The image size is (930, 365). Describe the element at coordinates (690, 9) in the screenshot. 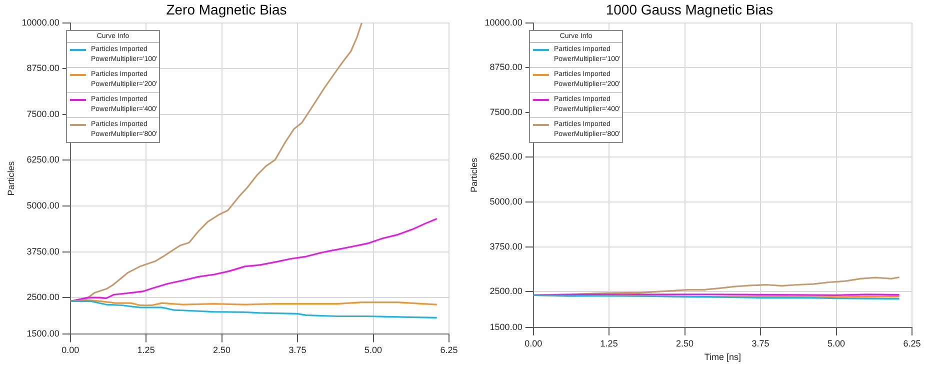

I see `chart-title: 1000 Gauss Magnetic Bias` at that location.